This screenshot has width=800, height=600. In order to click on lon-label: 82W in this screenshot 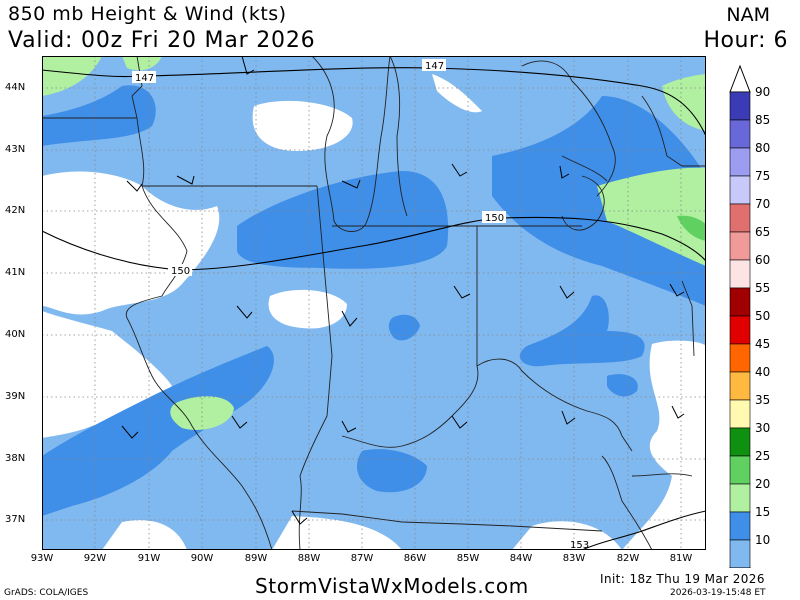, I will do `click(628, 558)`.